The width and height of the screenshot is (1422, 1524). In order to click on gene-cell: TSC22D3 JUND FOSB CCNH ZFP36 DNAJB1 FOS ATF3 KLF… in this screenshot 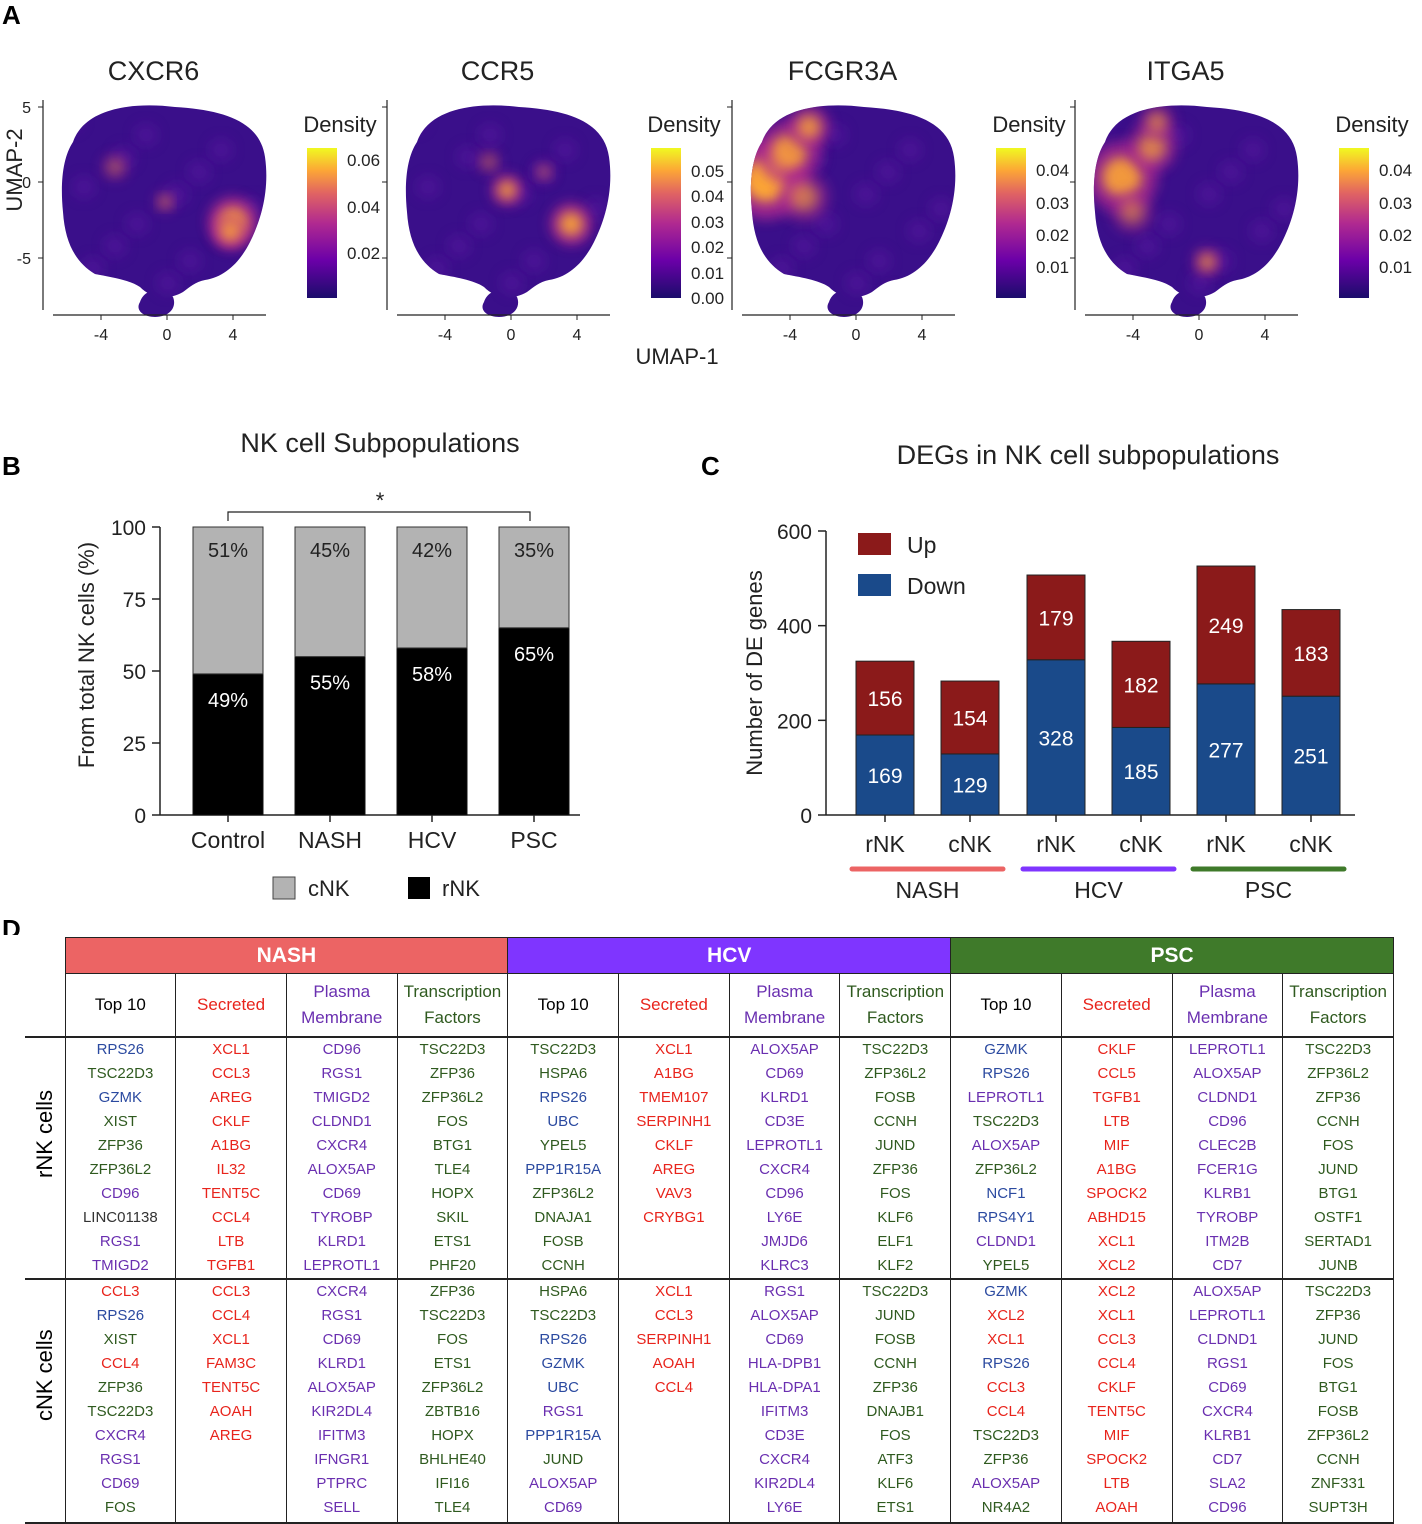, I will do `click(895, 1401)`.